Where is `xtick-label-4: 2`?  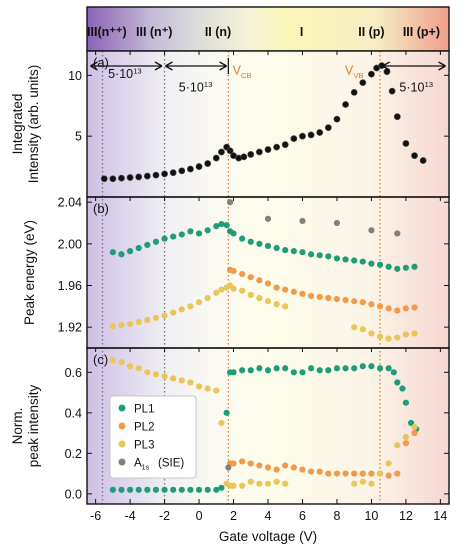
xtick-label-4: 2 is located at coordinates (233, 516).